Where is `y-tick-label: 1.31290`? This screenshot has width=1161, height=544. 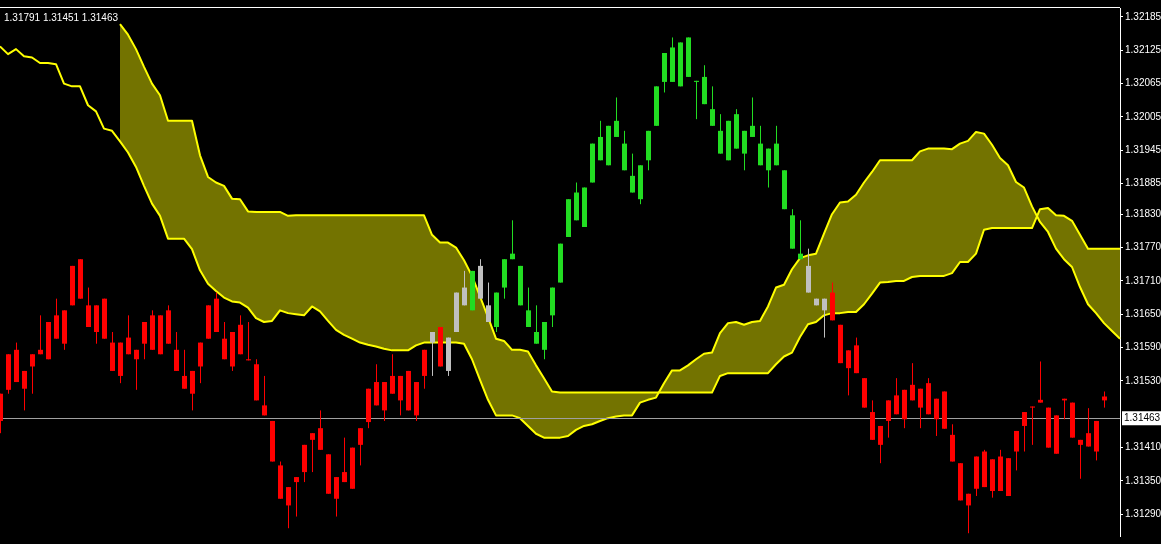
y-tick-label: 1.31290 is located at coordinates (1143, 514).